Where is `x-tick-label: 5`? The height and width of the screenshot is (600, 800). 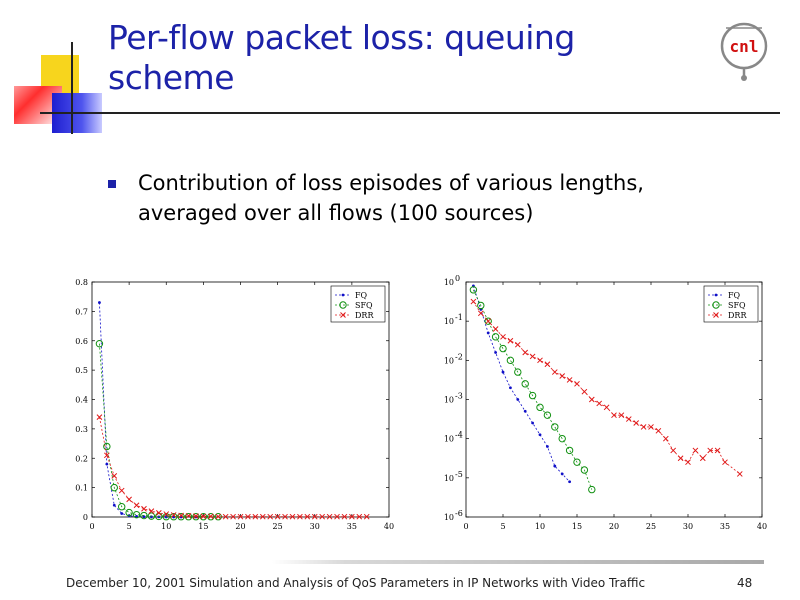 x-tick-label: 5 is located at coordinates (502, 526).